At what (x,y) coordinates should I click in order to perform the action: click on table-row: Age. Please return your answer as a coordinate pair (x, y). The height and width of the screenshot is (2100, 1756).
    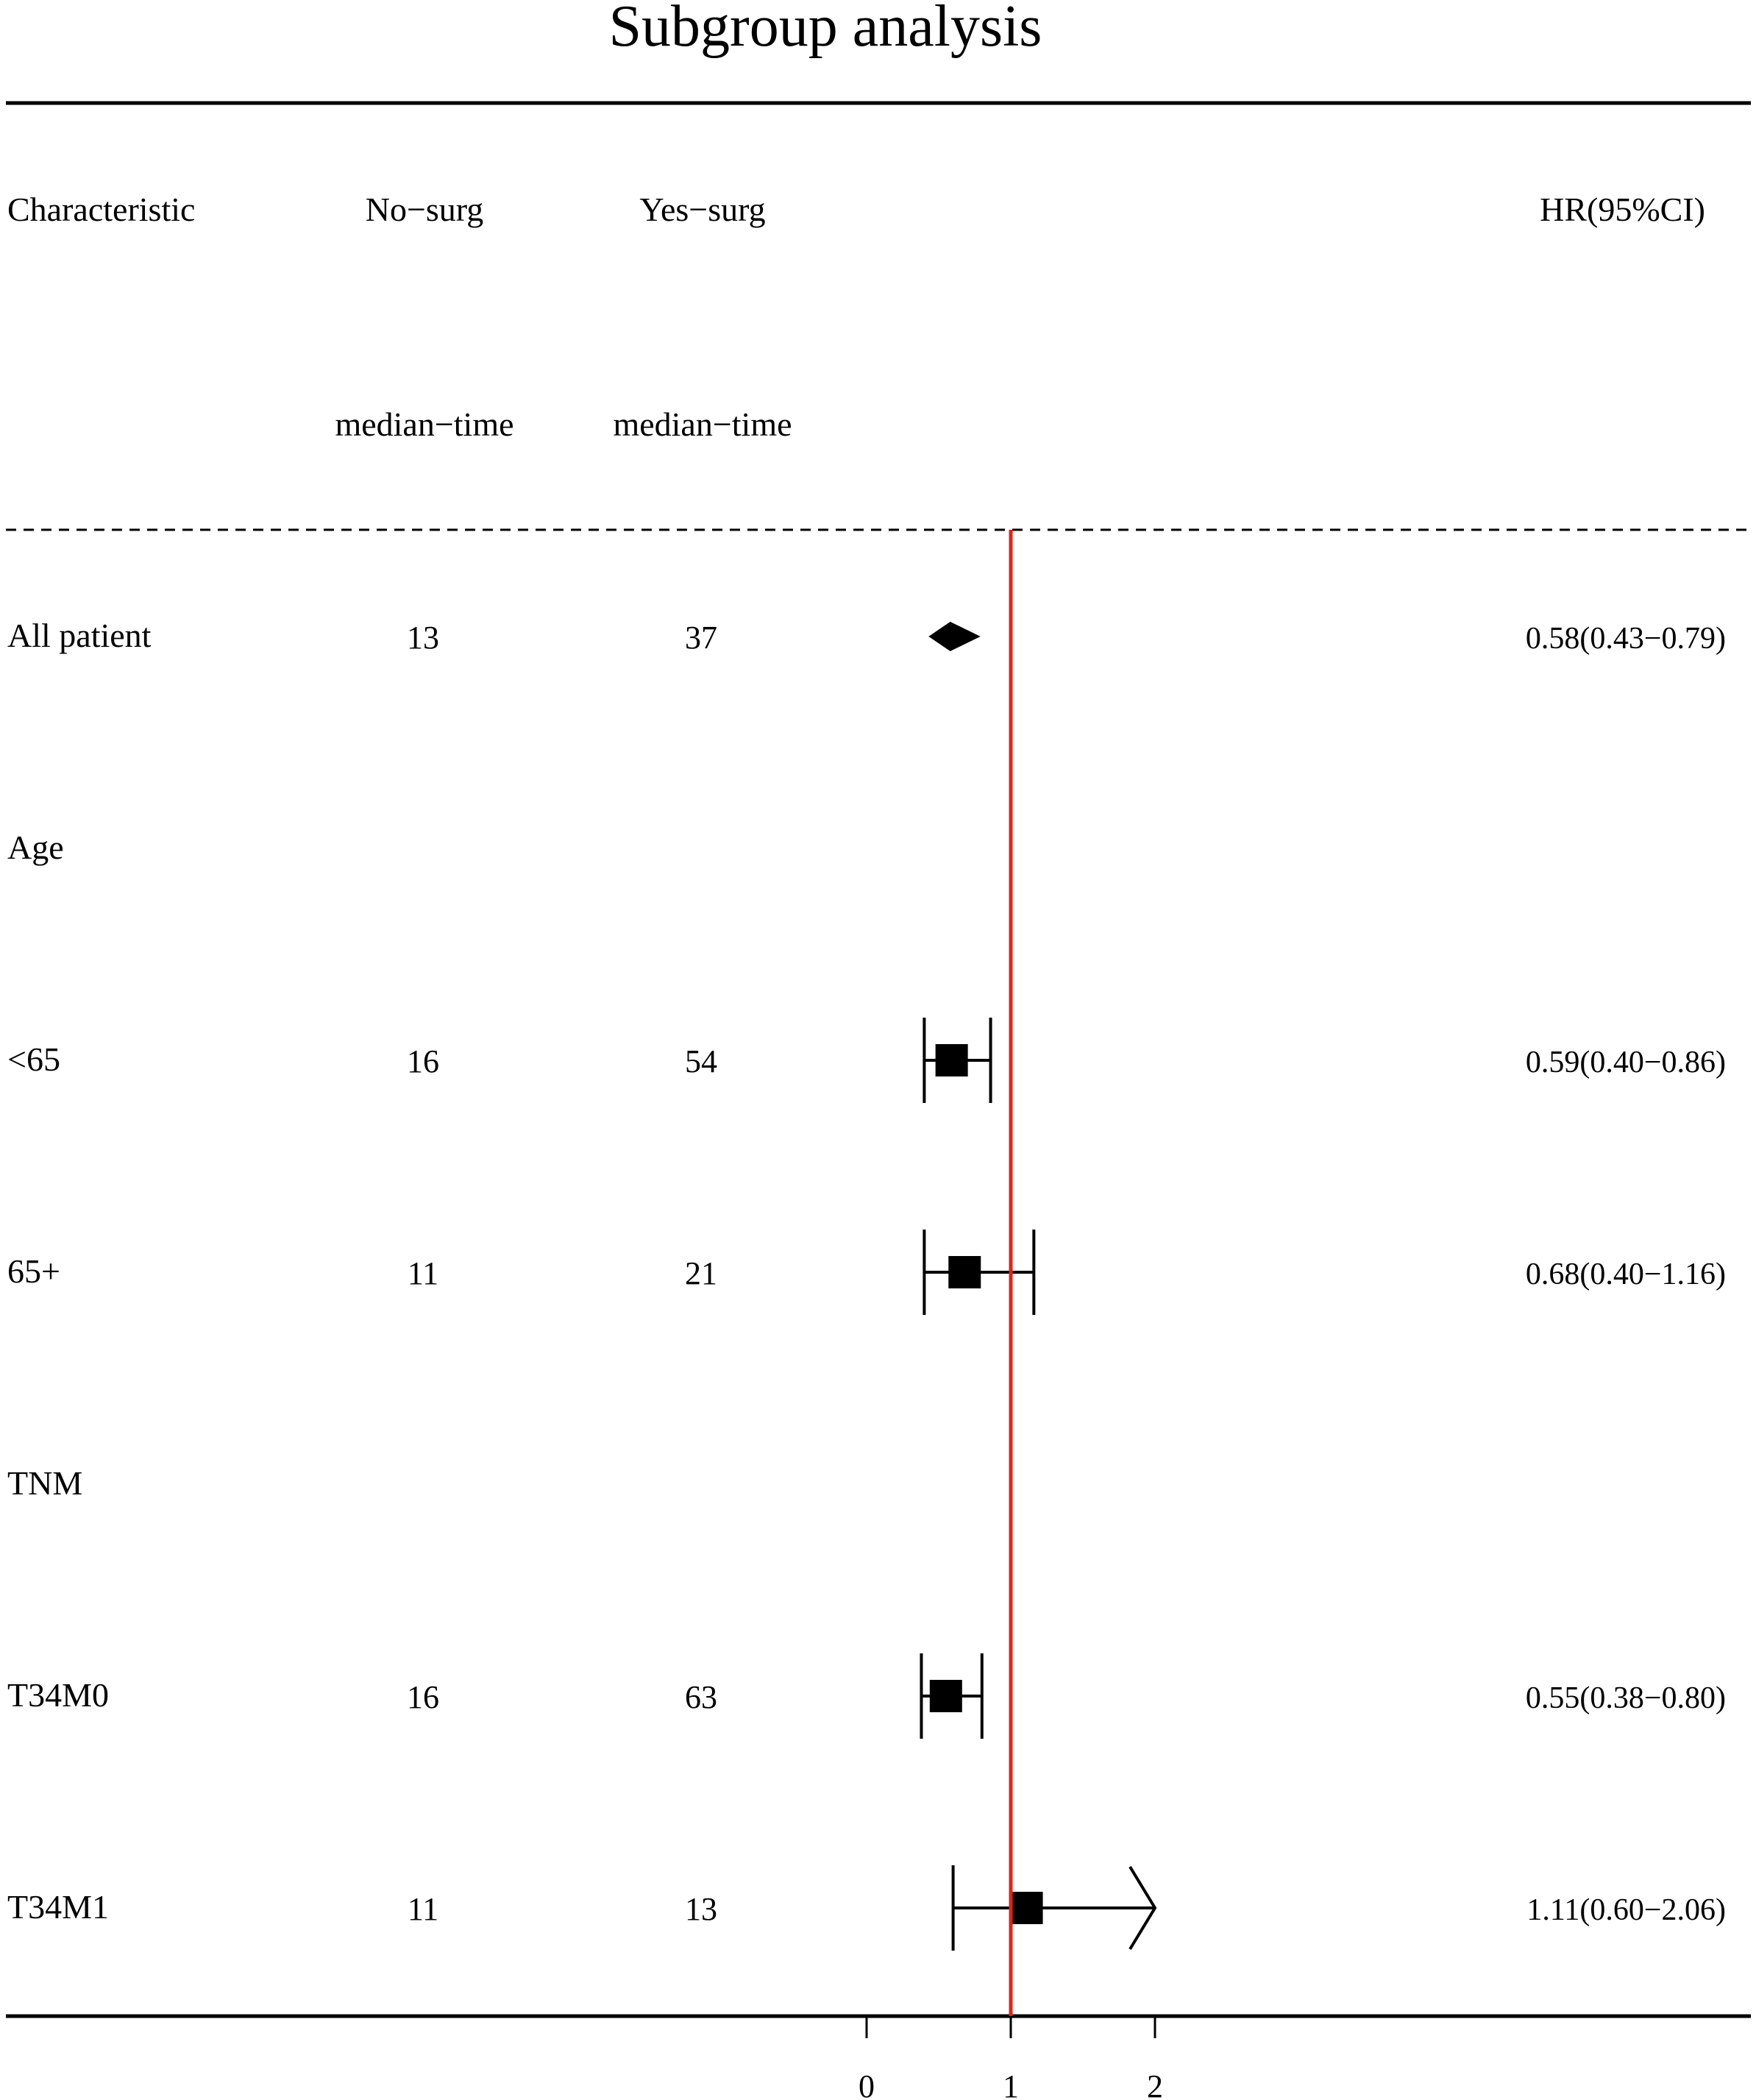
    Looking at the image, I should click on (35, 848).